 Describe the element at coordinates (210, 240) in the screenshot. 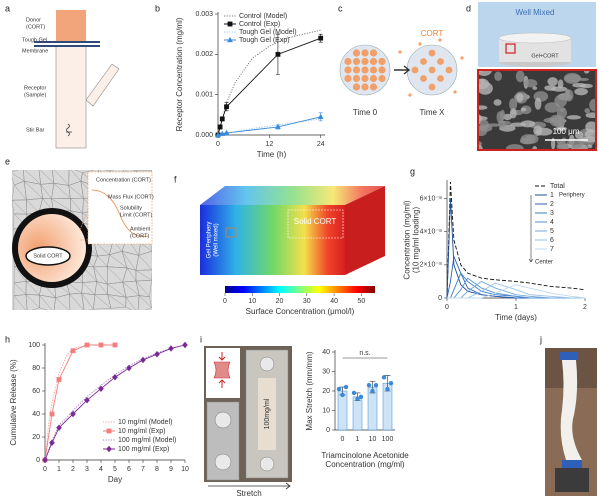

I see `label: Gel Periphery` at that location.